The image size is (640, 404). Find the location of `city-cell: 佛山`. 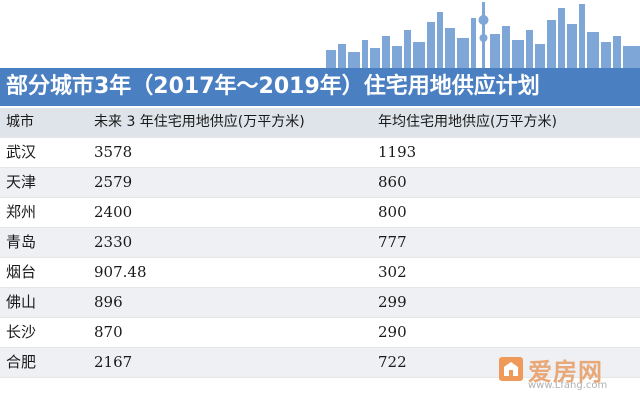

city-cell: 佛山 is located at coordinates (21, 302).